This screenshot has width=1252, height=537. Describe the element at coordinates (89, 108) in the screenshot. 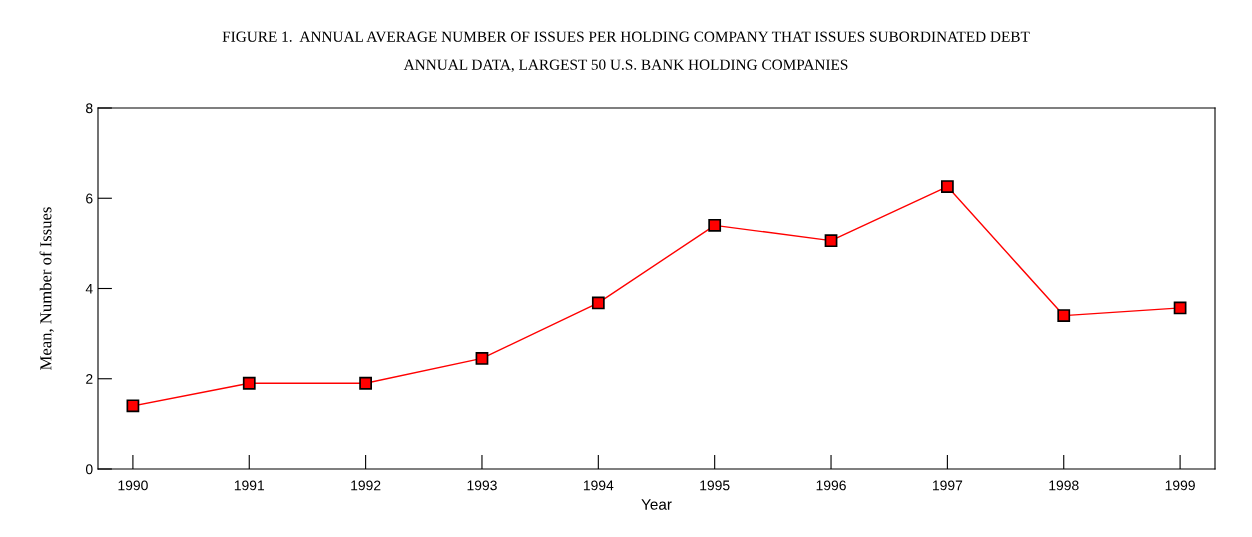

I see `y-tick-label: 8` at that location.